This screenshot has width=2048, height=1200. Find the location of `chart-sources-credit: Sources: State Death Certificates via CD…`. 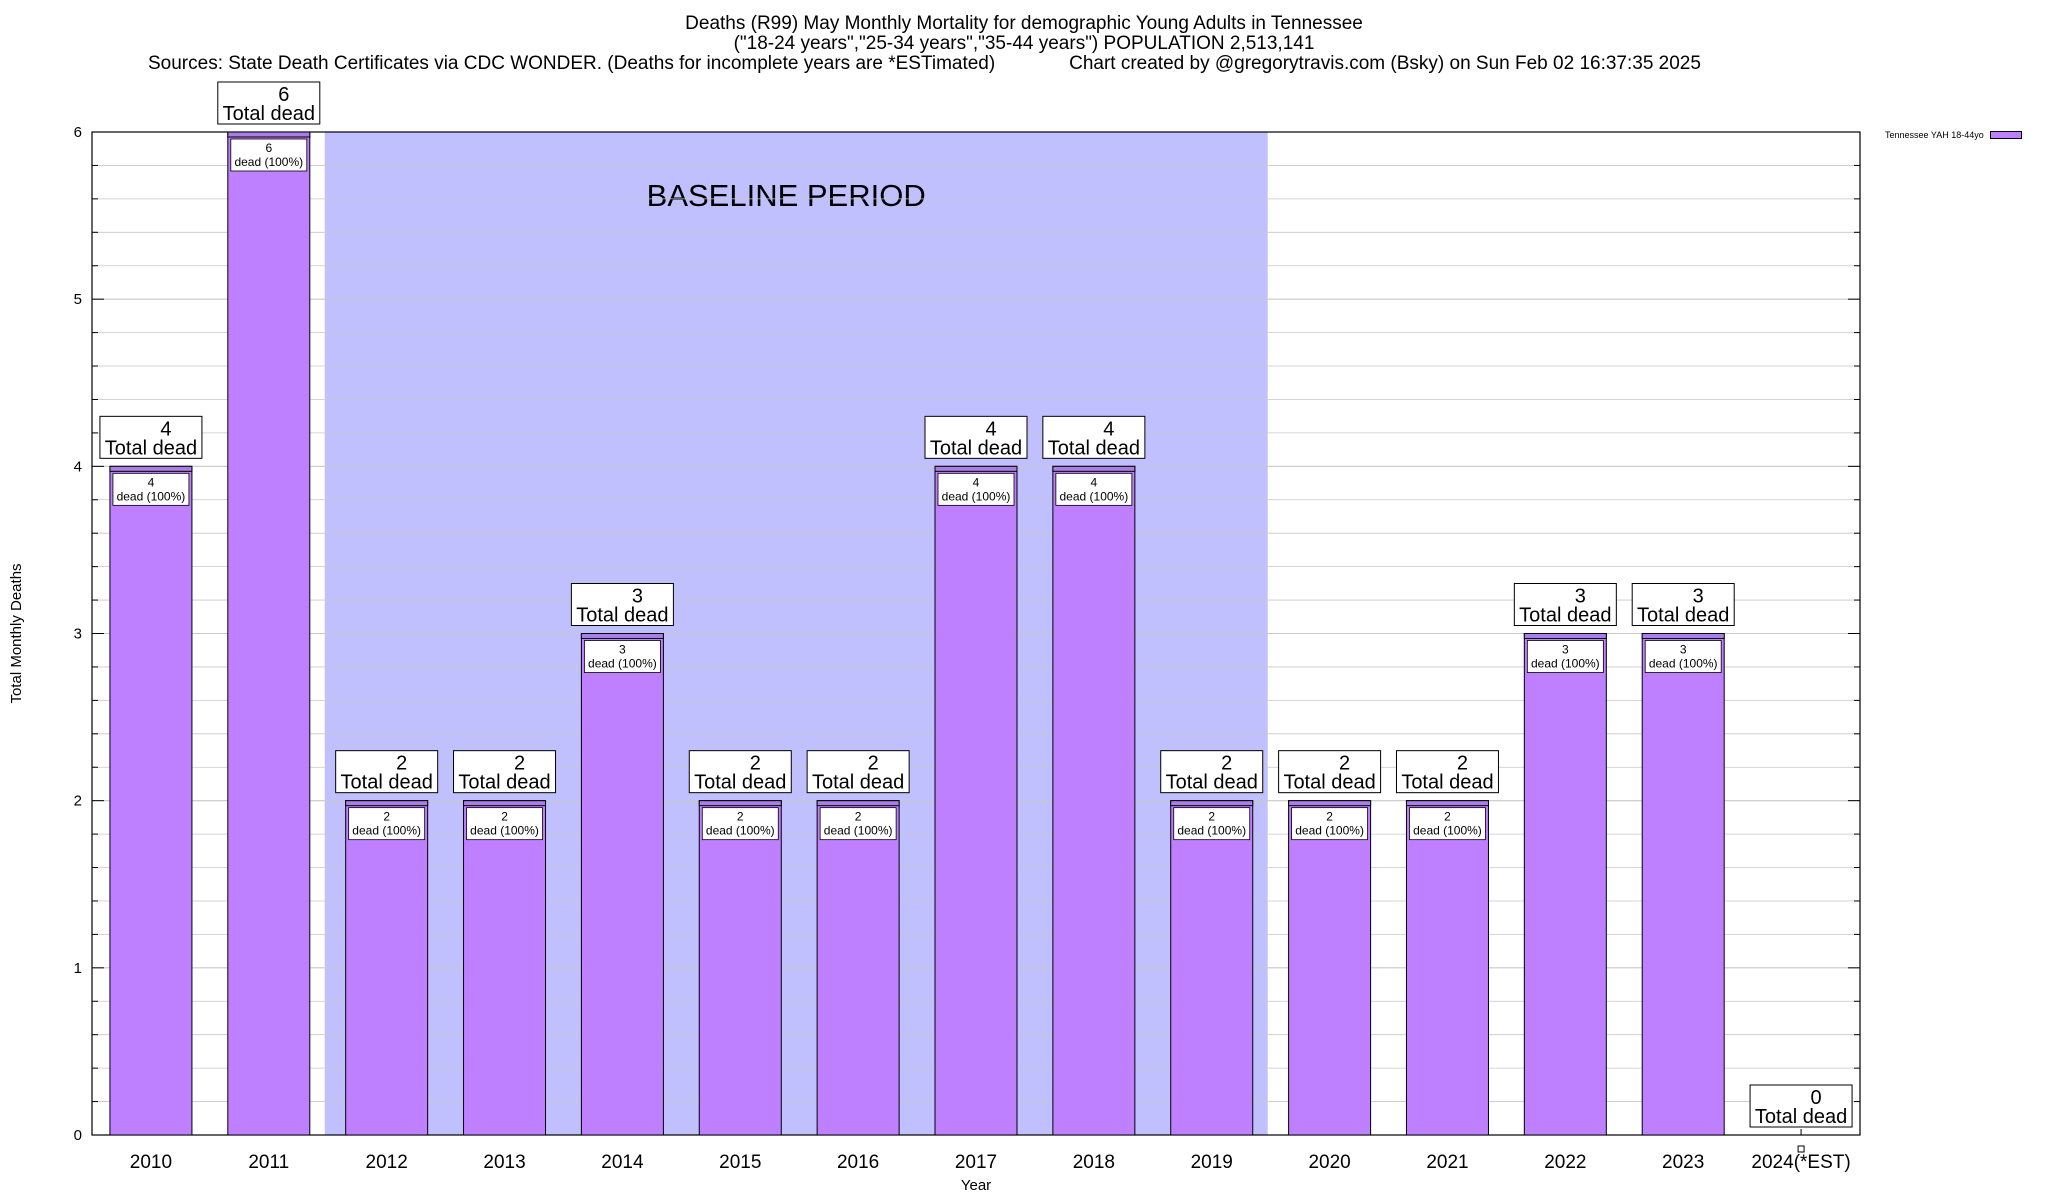

chart-sources-credit: Sources: State Death Certificates via CD… is located at coordinates (1024, 64).